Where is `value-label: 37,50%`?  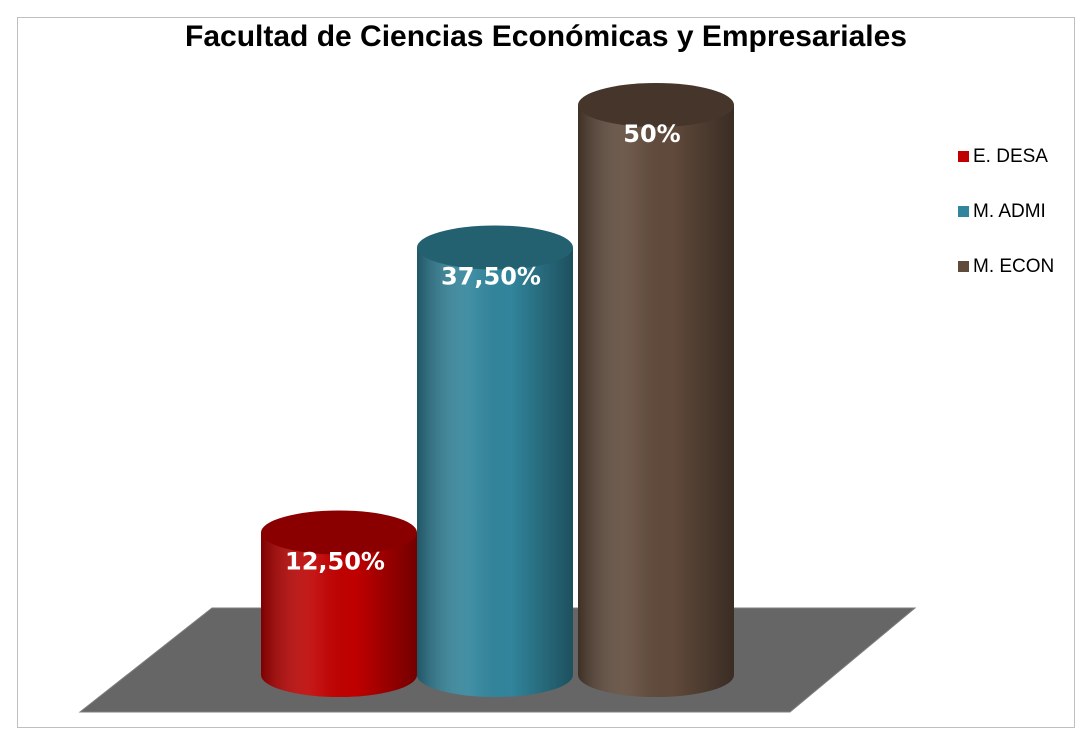
value-label: 37,50% is located at coordinates (491, 277).